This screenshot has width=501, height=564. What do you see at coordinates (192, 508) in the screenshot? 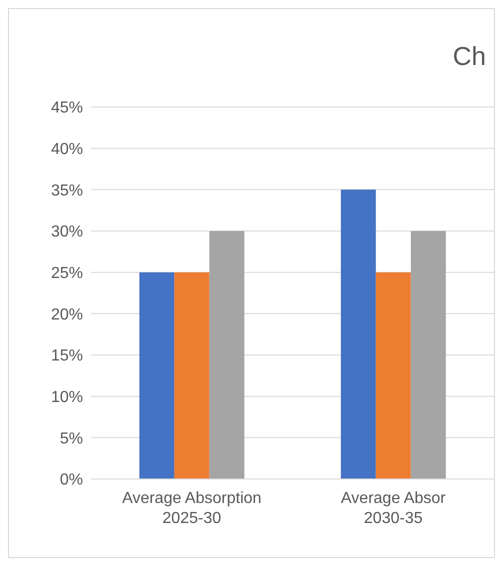
I see `x-tick-label: Average Absorption 2025-30` at bounding box center [192, 508].